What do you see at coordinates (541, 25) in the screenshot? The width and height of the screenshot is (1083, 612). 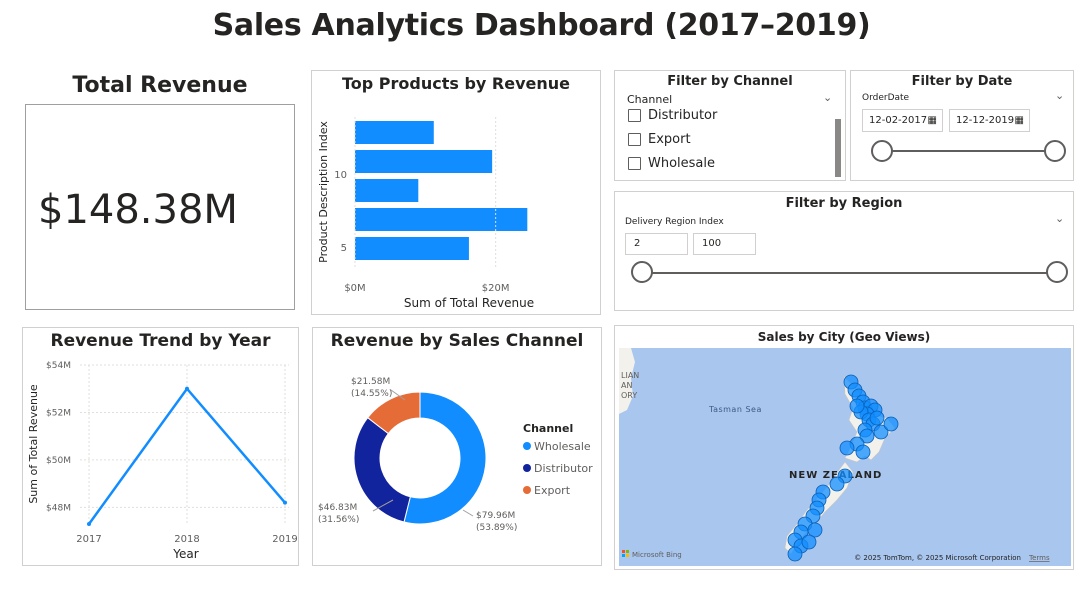 I see `dashboard-title: Sales Analytics Dashboard (2017–2019)` at bounding box center [541, 25].